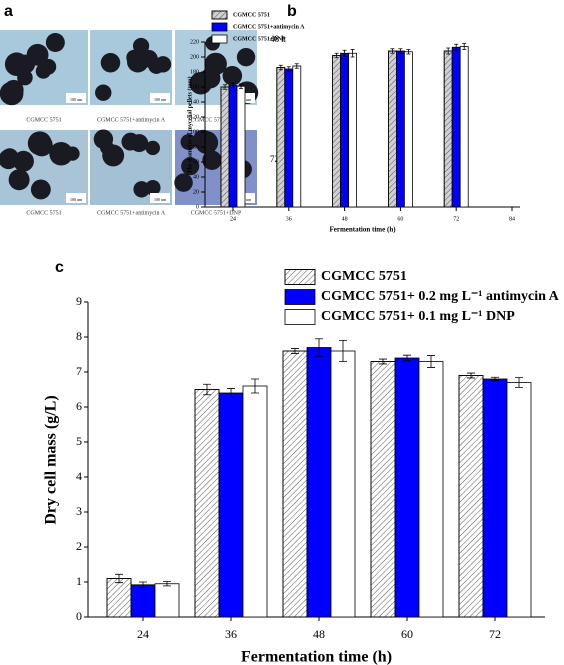 Image resolution: width=564 pixels, height=665 pixels. I want to click on y-tick-label: 1, so click(79, 581).